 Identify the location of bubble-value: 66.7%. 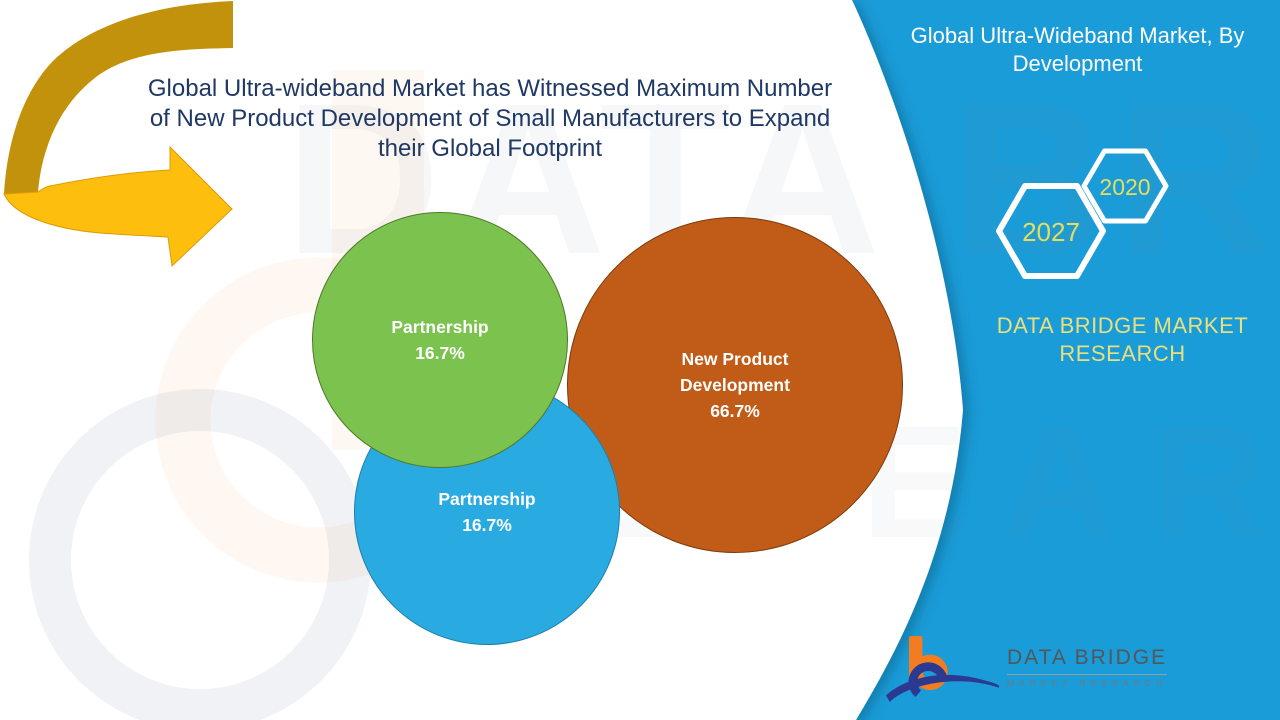
(735, 411).